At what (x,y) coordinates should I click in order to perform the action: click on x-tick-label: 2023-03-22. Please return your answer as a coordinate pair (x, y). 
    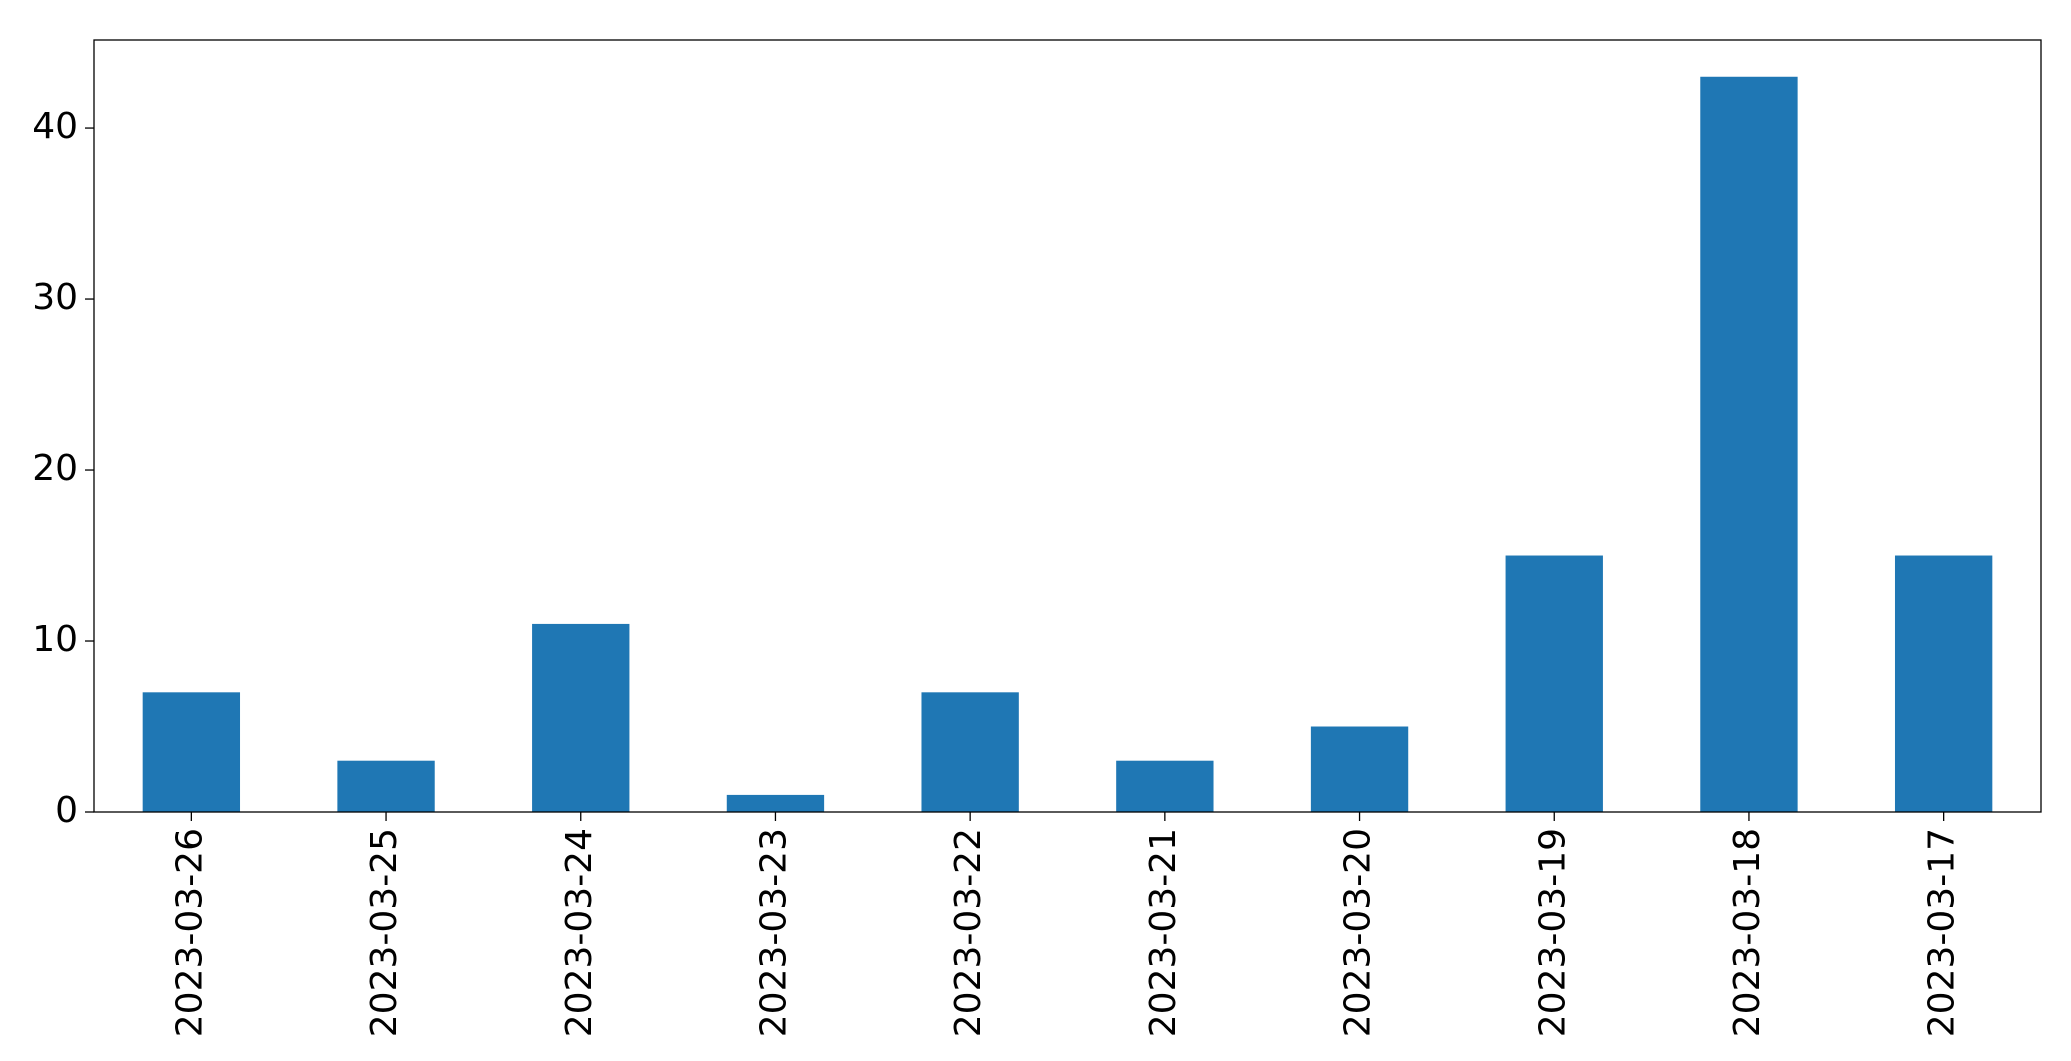
    Looking at the image, I should click on (968, 932).